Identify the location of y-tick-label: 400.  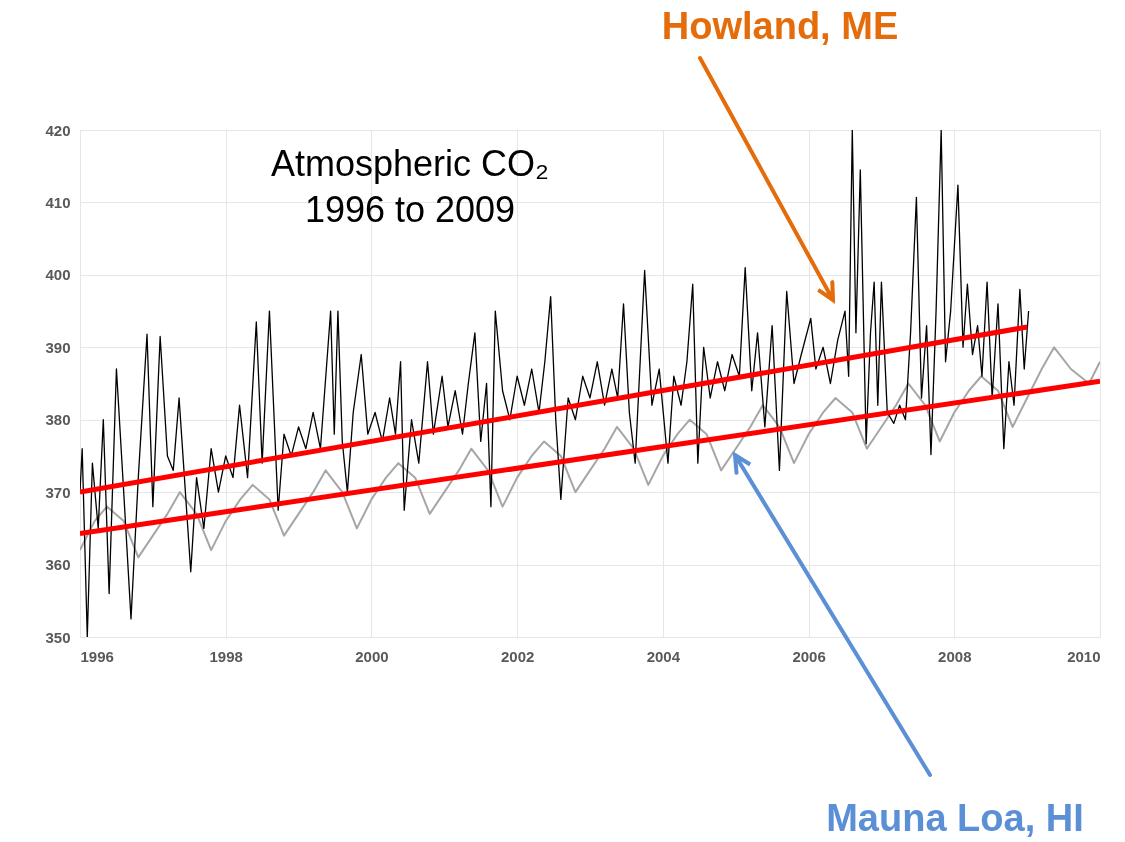
(58, 275).